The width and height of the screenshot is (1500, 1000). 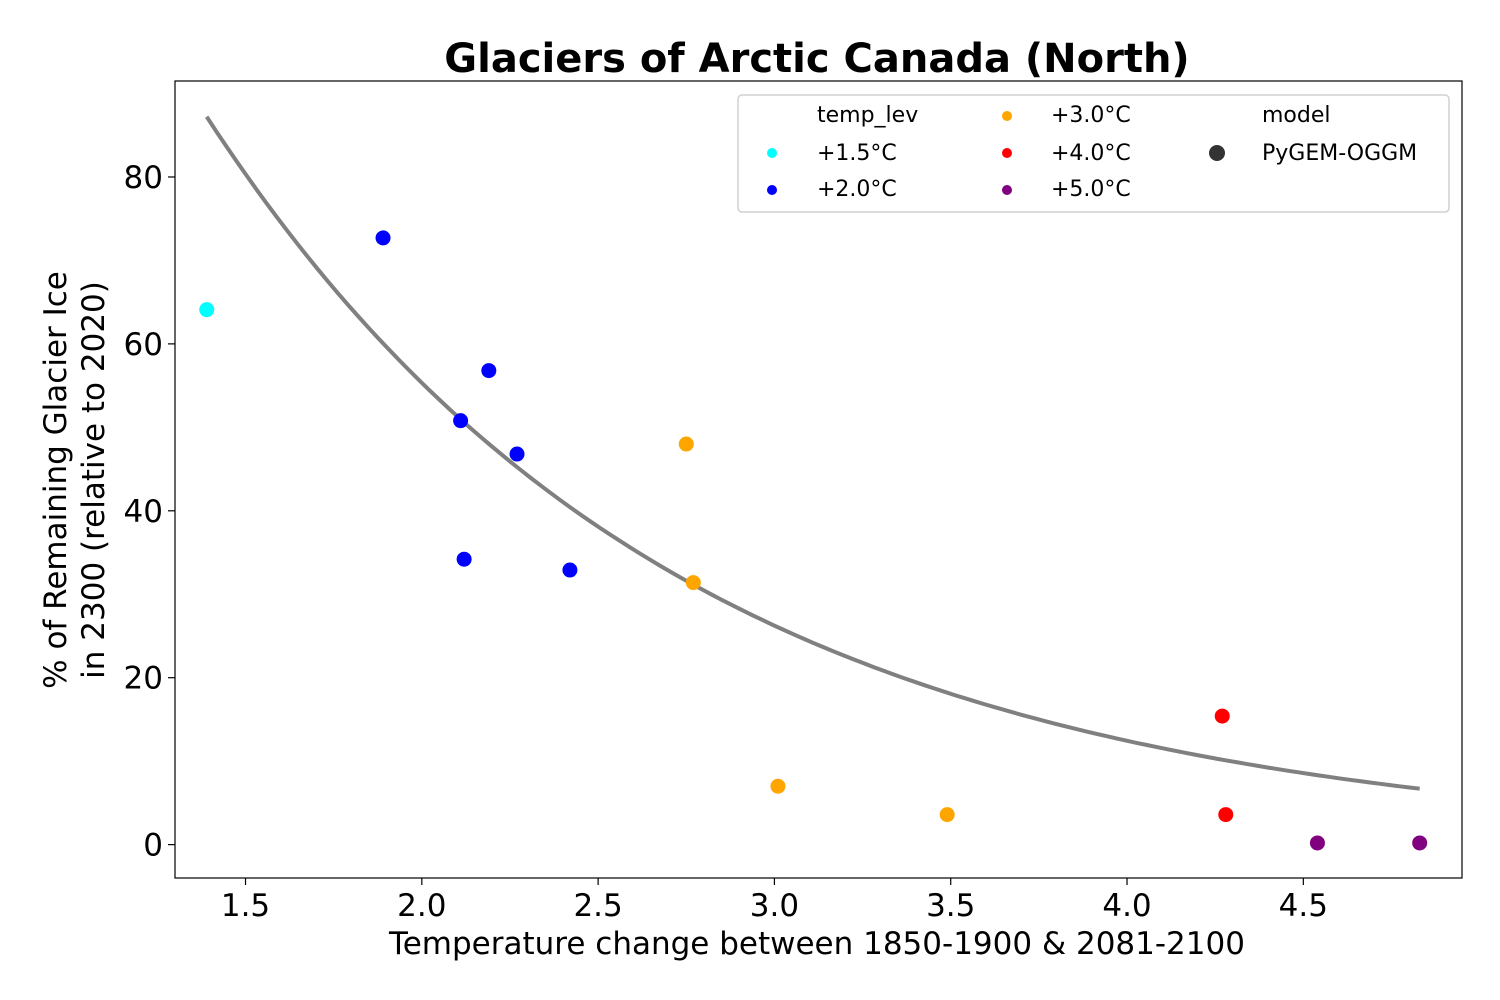 I want to click on x-tick-label: 2.5, so click(x=597, y=906).